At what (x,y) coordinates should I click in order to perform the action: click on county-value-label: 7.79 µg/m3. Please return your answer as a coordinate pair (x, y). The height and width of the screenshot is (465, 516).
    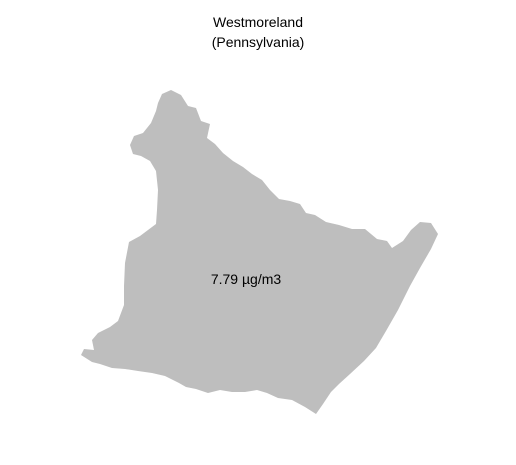
    Looking at the image, I should click on (246, 279).